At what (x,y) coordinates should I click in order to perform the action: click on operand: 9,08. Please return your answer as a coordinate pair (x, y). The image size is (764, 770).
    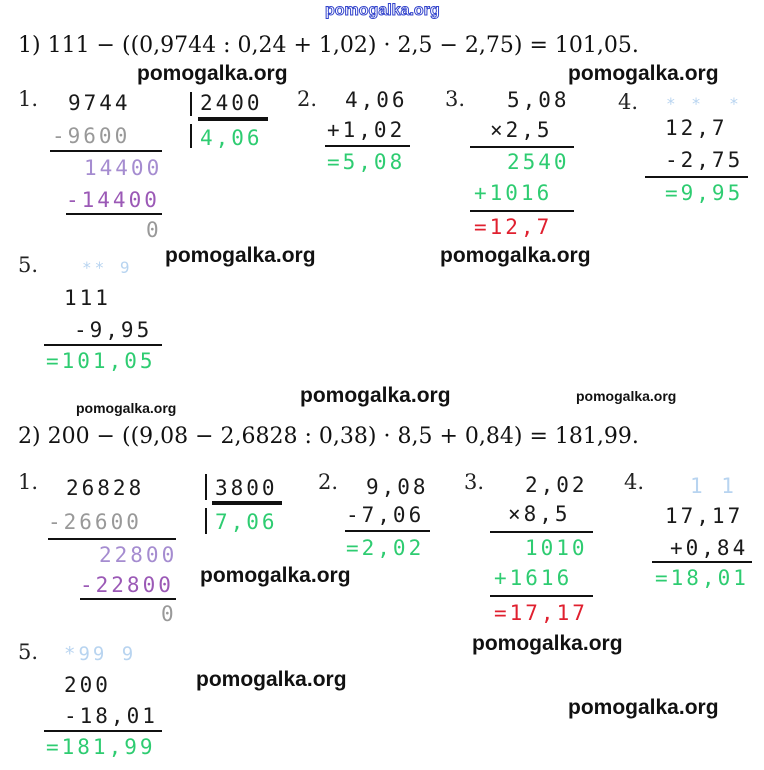
    Looking at the image, I should click on (397, 487).